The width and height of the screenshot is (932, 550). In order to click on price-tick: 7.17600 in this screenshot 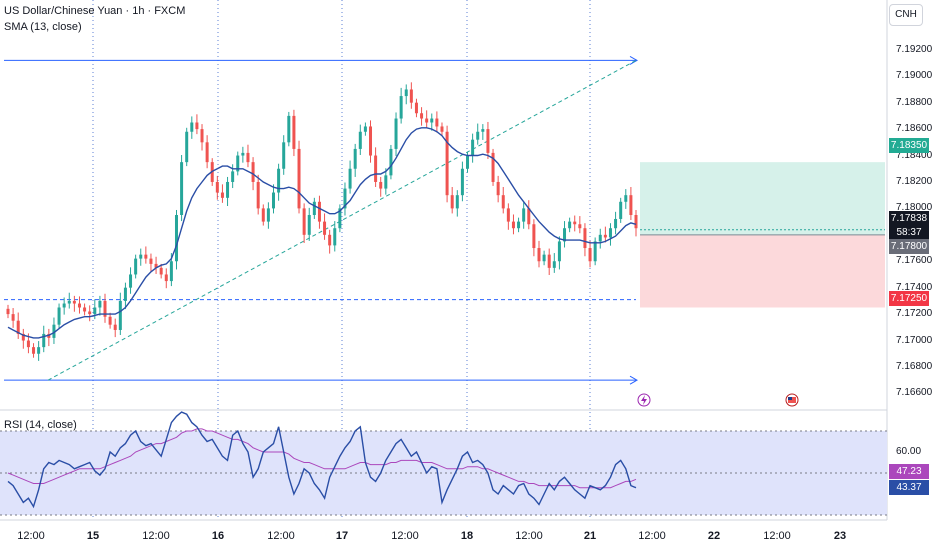, I will do `click(914, 261)`.